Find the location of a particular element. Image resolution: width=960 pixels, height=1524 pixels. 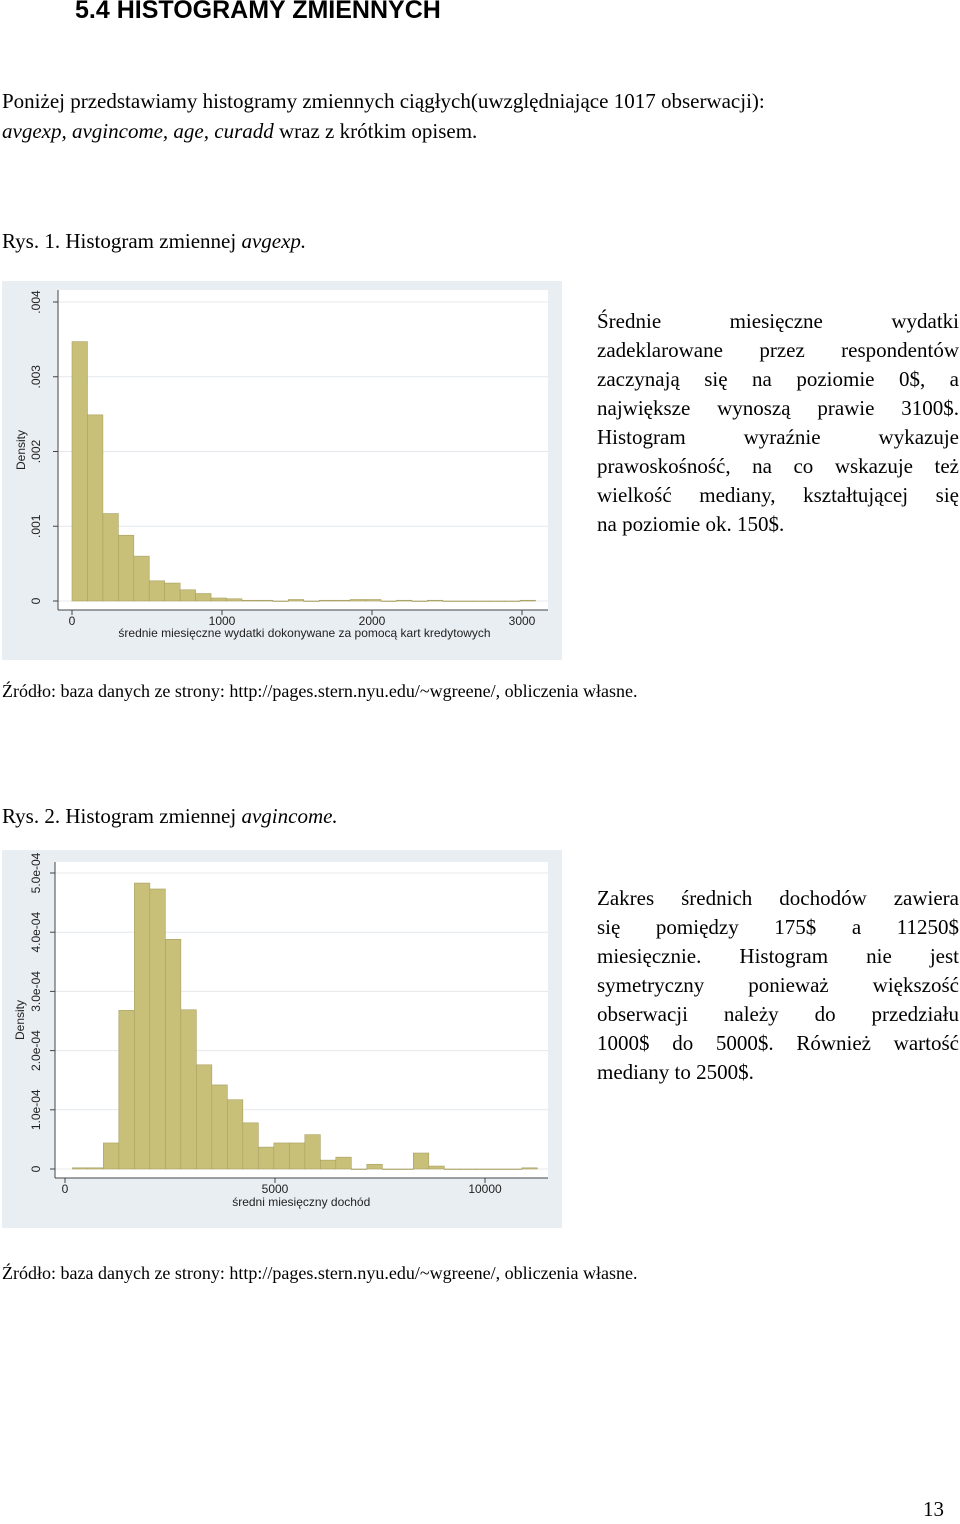

x-tick-label: 10000 is located at coordinates (485, 1189).